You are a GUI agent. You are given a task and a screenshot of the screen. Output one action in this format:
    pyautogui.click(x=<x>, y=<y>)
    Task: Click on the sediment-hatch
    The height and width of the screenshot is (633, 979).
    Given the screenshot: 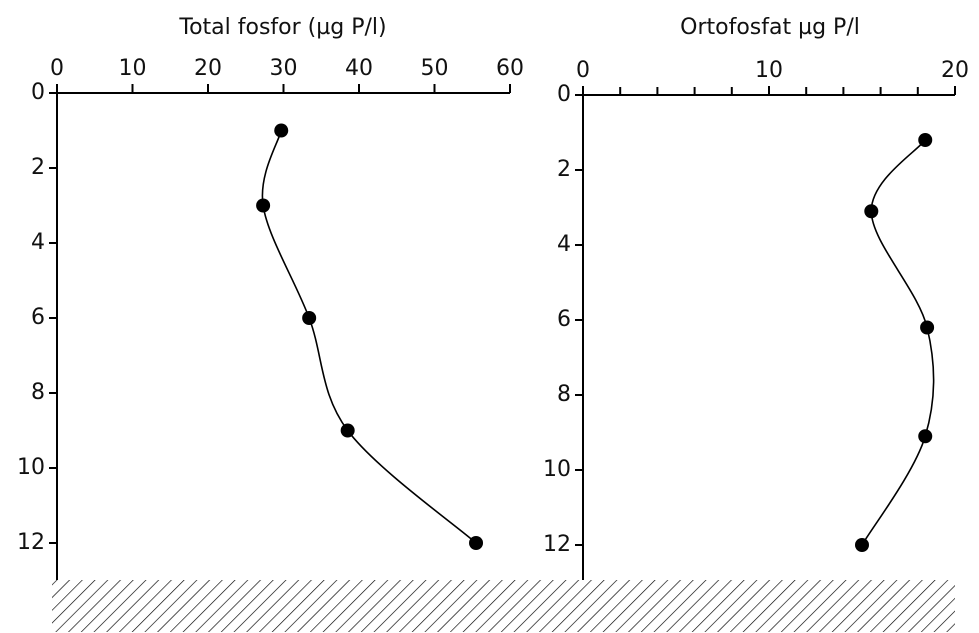 What is the action you would take?
    pyautogui.click(x=503, y=606)
    